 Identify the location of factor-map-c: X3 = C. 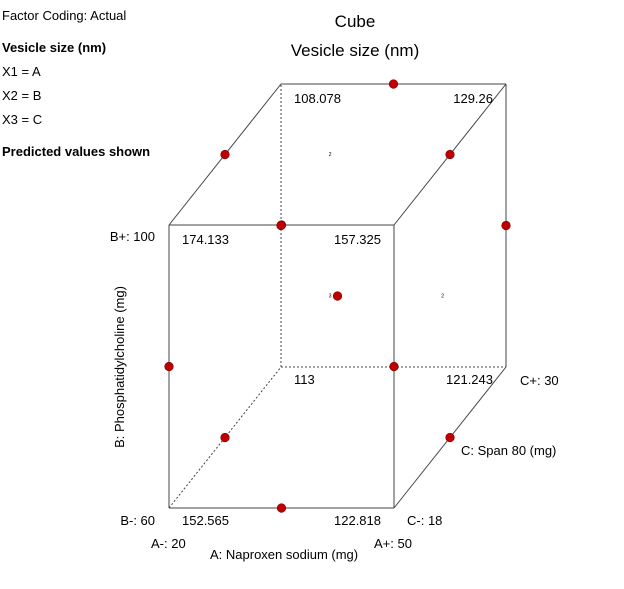
(22, 119).